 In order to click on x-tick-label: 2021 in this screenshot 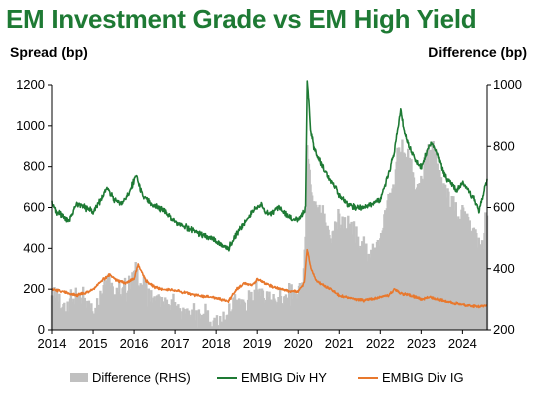, I will do `click(339, 343)`.